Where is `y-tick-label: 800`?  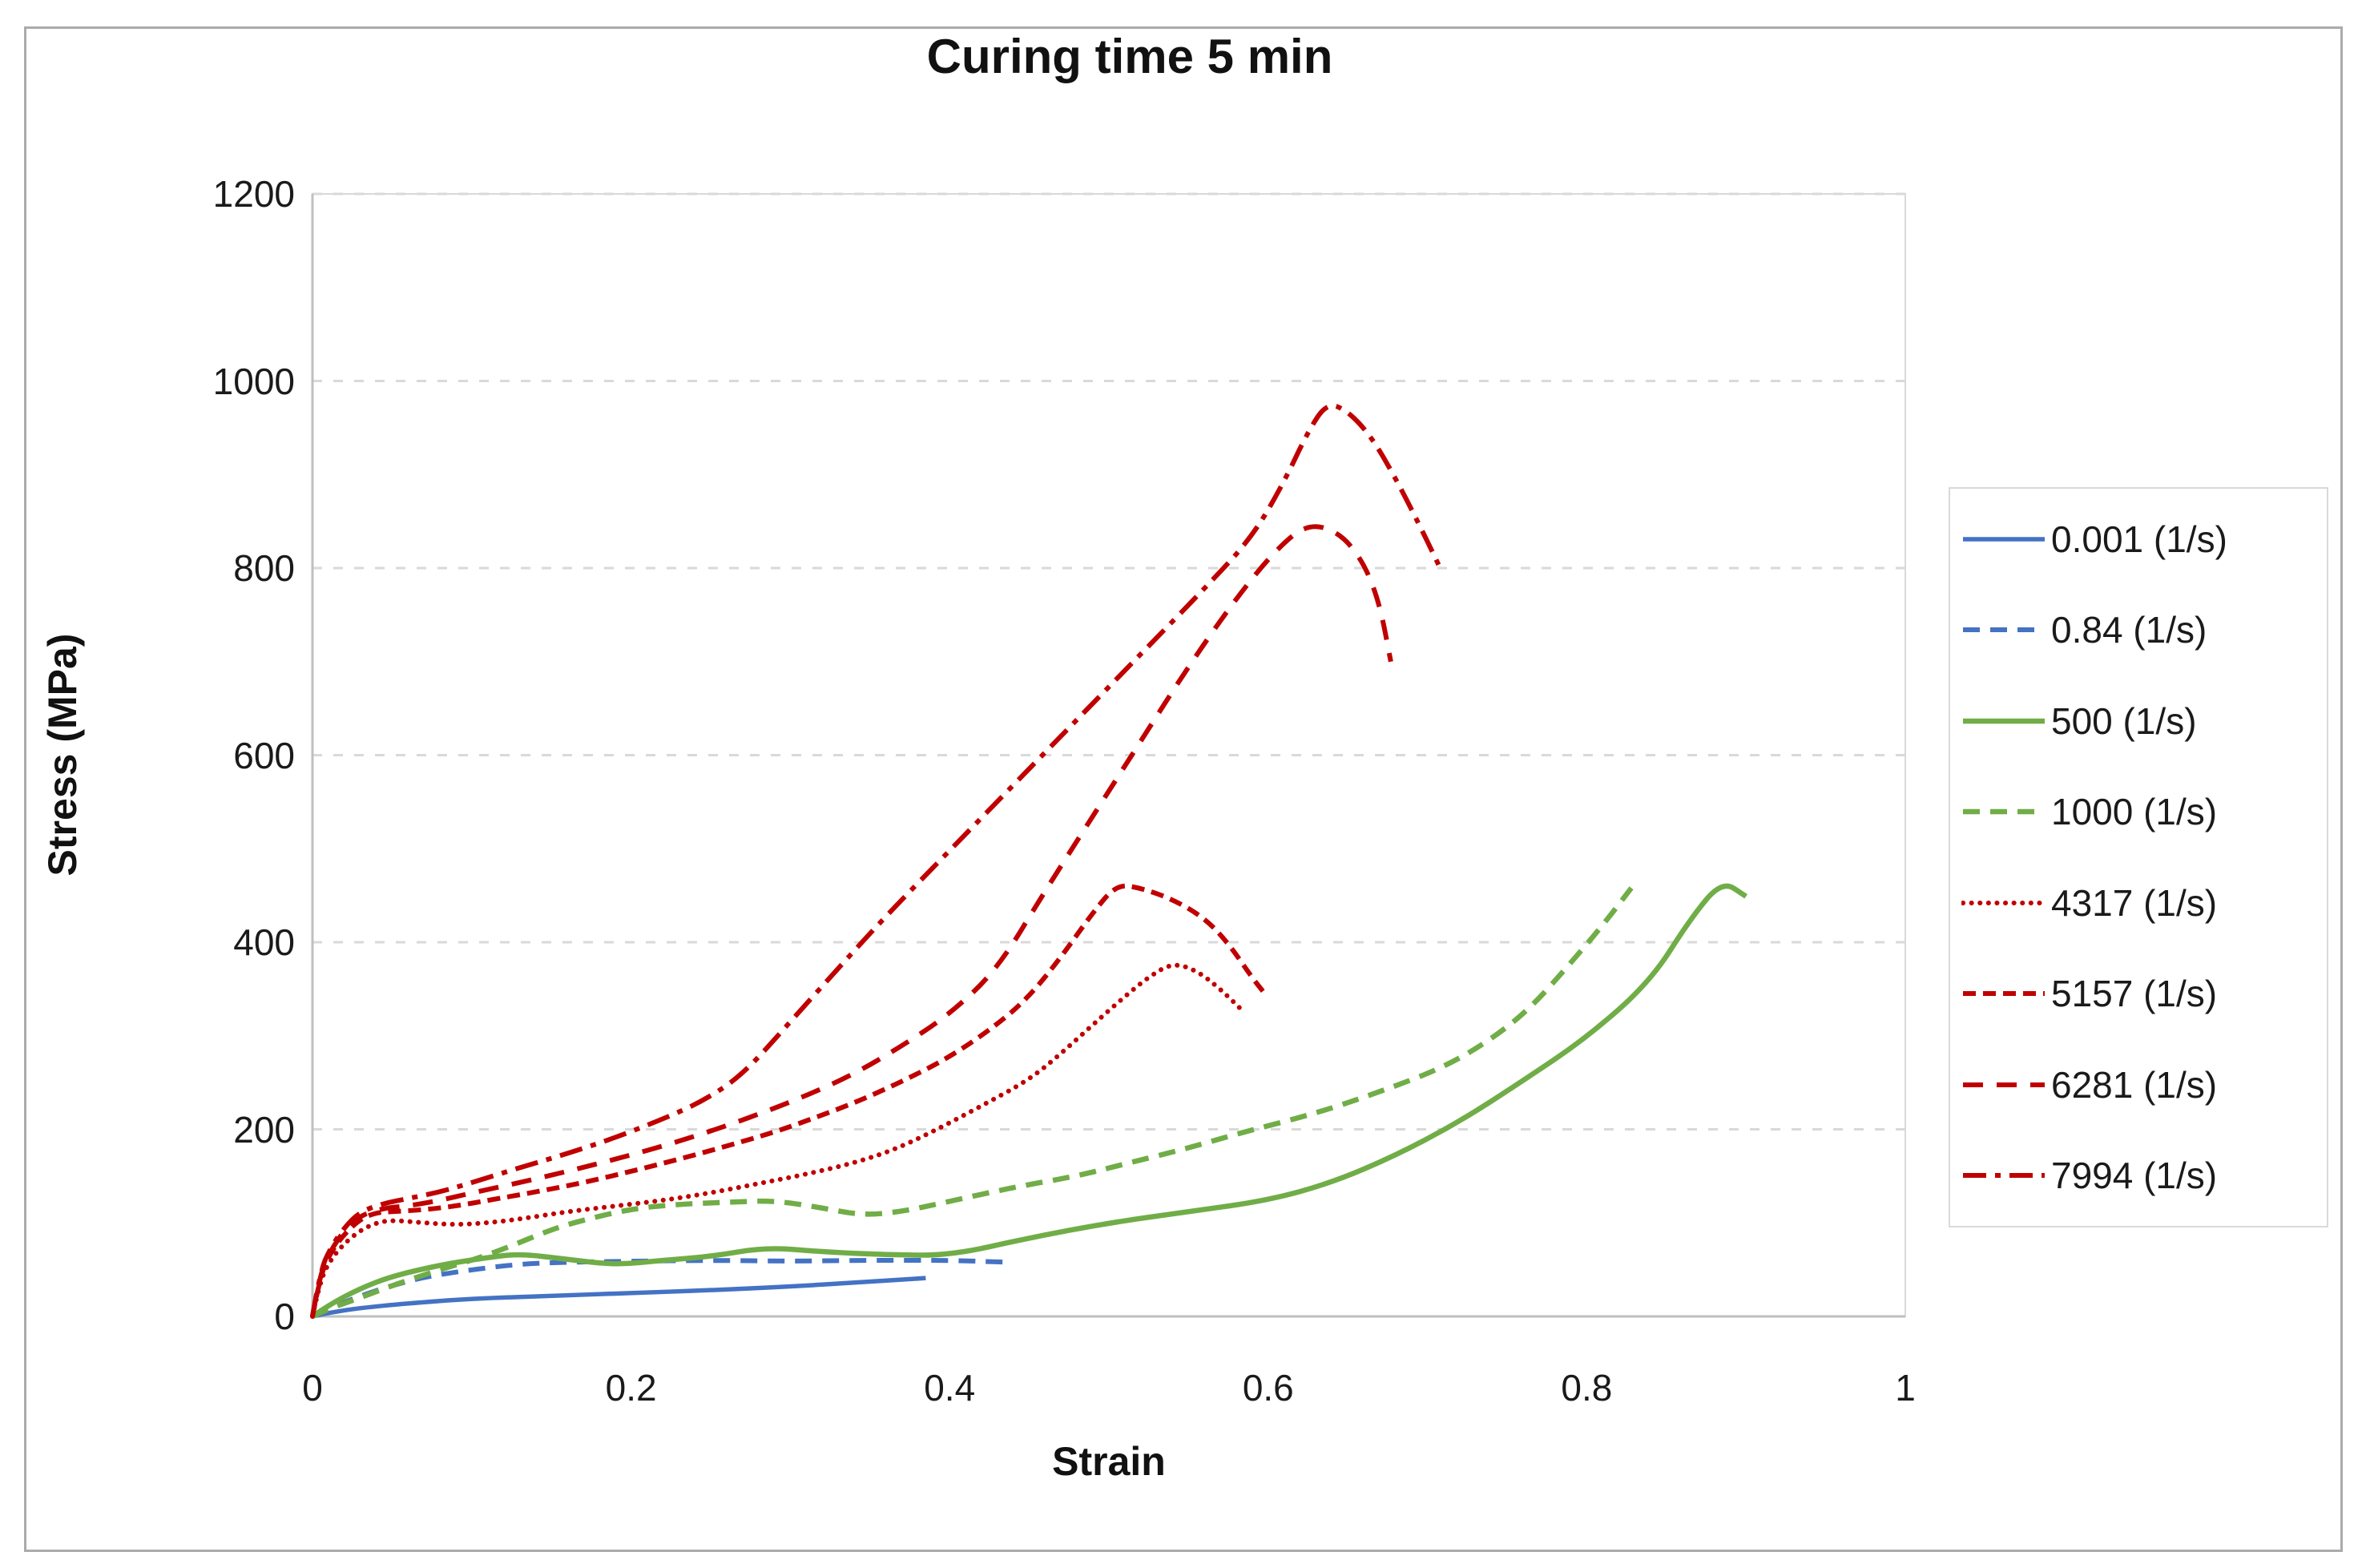
y-tick-label: 800 is located at coordinates (264, 568).